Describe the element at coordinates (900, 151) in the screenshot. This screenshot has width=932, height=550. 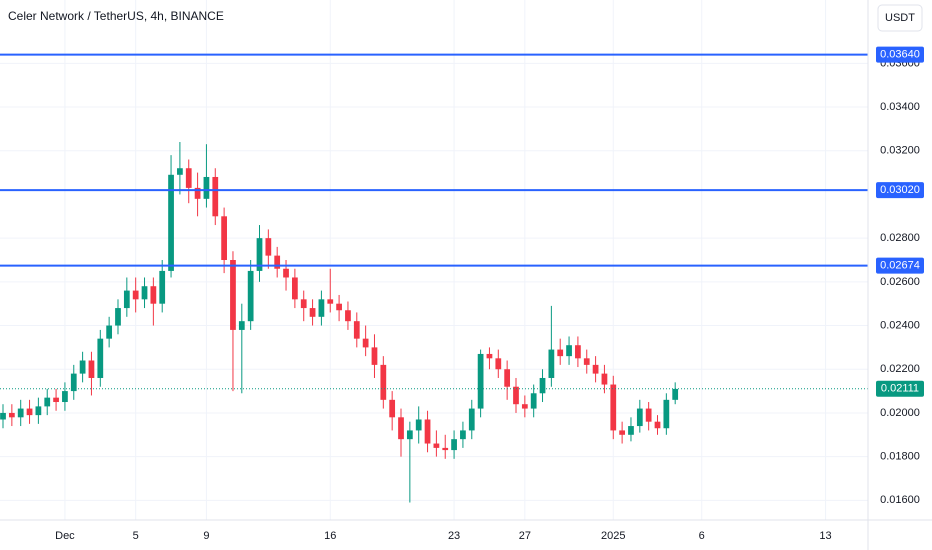
I see `y-tick-label: 0.03200` at that location.